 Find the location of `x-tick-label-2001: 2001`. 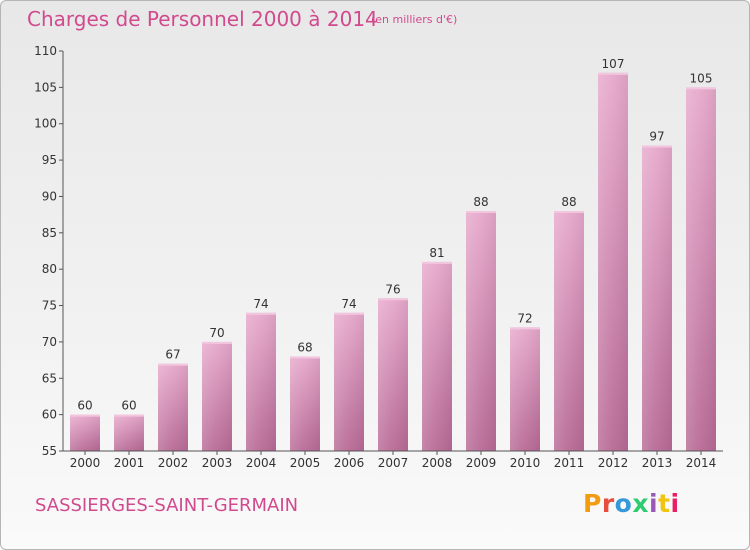

x-tick-label-2001: 2001 is located at coordinates (129, 463).